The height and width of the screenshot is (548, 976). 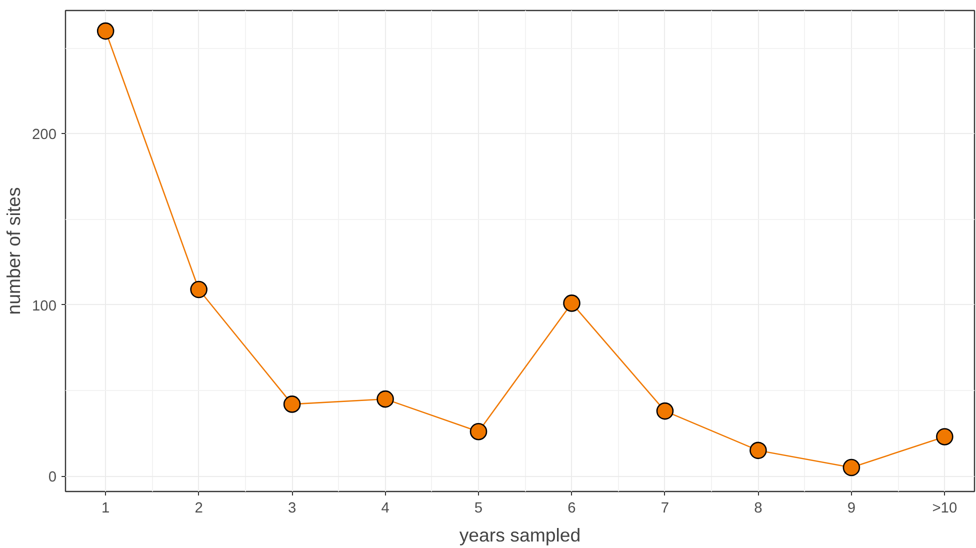 What do you see at coordinates (385, 508) in the screenshot?
I see `x-tick-label: 4` at bounding box center [385, 508].